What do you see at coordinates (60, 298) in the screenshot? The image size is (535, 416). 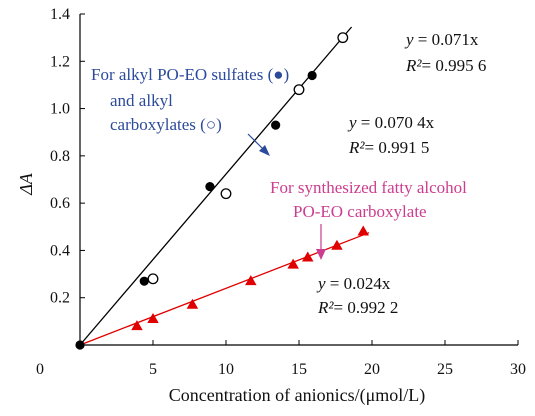 I see `y-tick-label: 0.2` at bounding box center [60, 298].